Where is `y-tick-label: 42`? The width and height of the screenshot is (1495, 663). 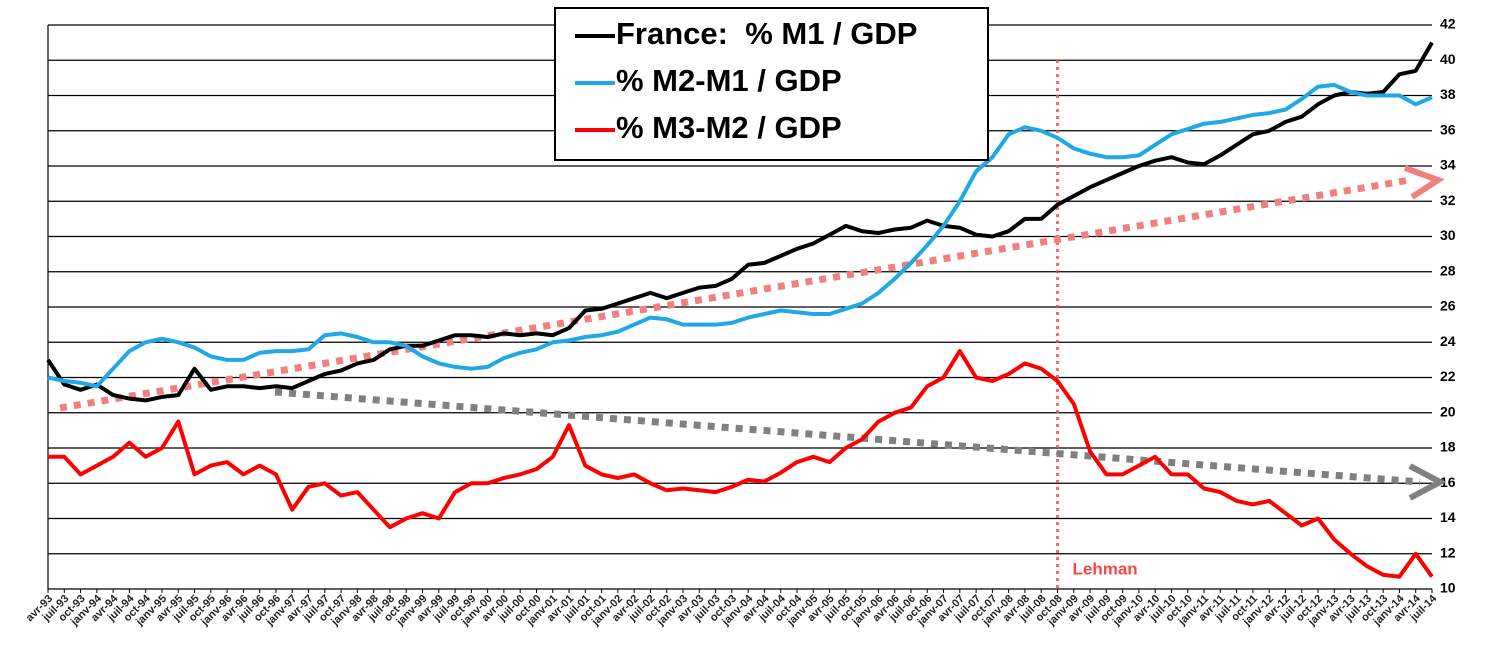 y-tick-label: 42 is located at coordinates (1448, 24).